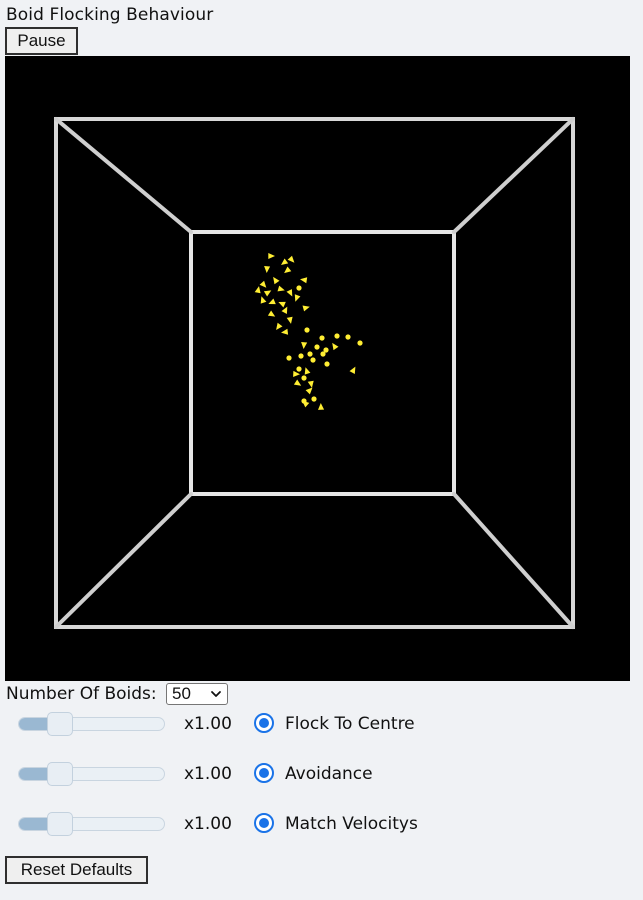  I want to click on flock-to-centre-label: Flock To Centre, so click(350, 724).